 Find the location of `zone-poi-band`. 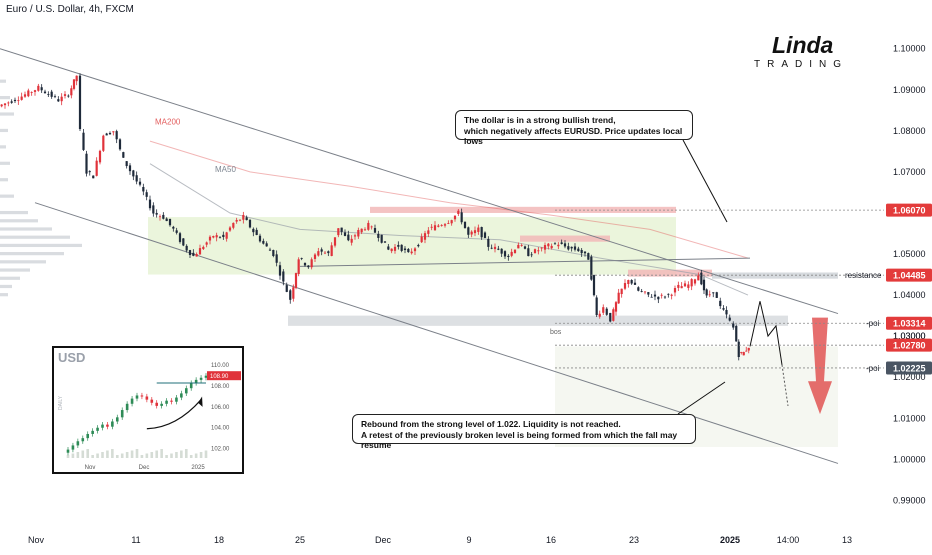

zone-poi-band is located at coordinates (538, 320).